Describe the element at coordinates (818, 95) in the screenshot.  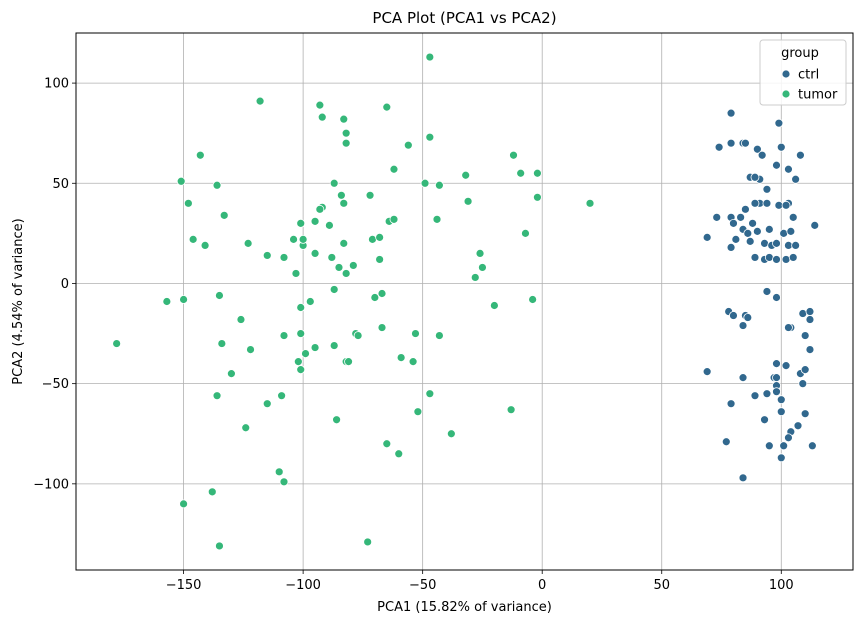
I see `legend-label-tumor: tumor` at that location.